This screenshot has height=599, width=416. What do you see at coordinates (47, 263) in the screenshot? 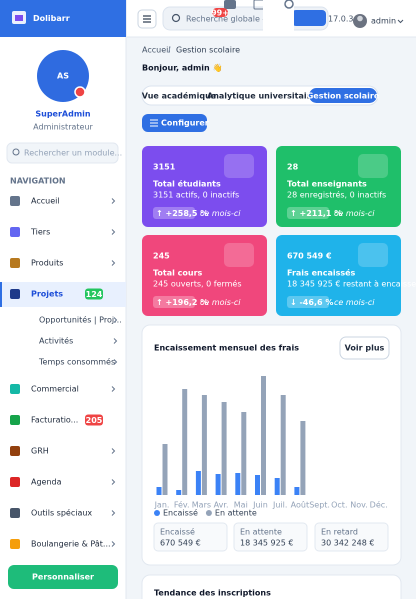
I see `nav-item: Produits` at bounding box center [47, 263].